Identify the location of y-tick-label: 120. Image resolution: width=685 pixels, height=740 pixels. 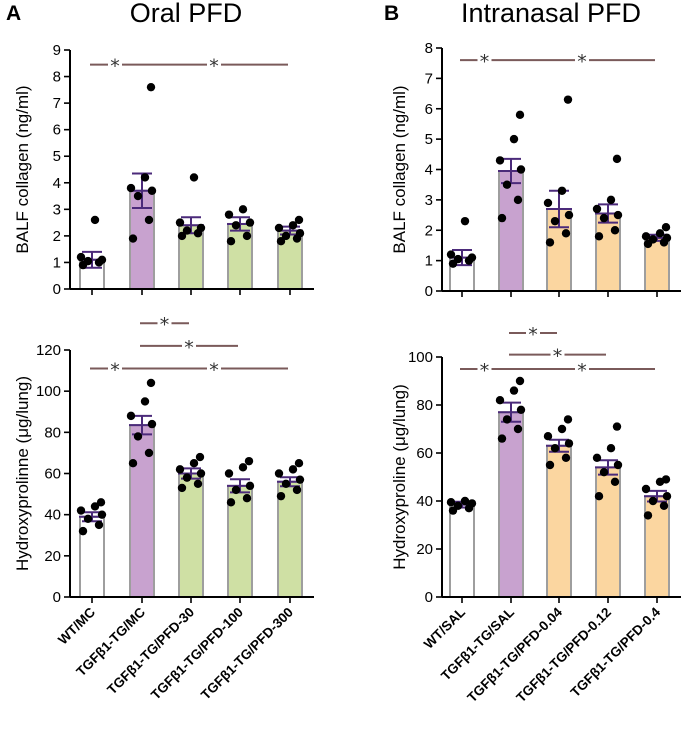
(48, 350).